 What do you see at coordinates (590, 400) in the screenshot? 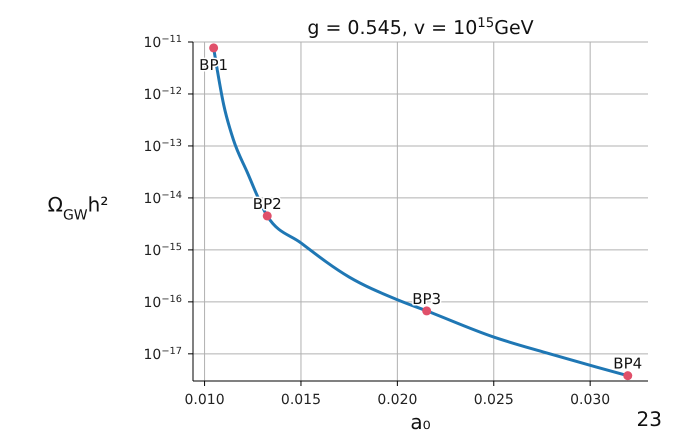
I see `x-tick-label: 0.030` at bounding box center [590, 400].